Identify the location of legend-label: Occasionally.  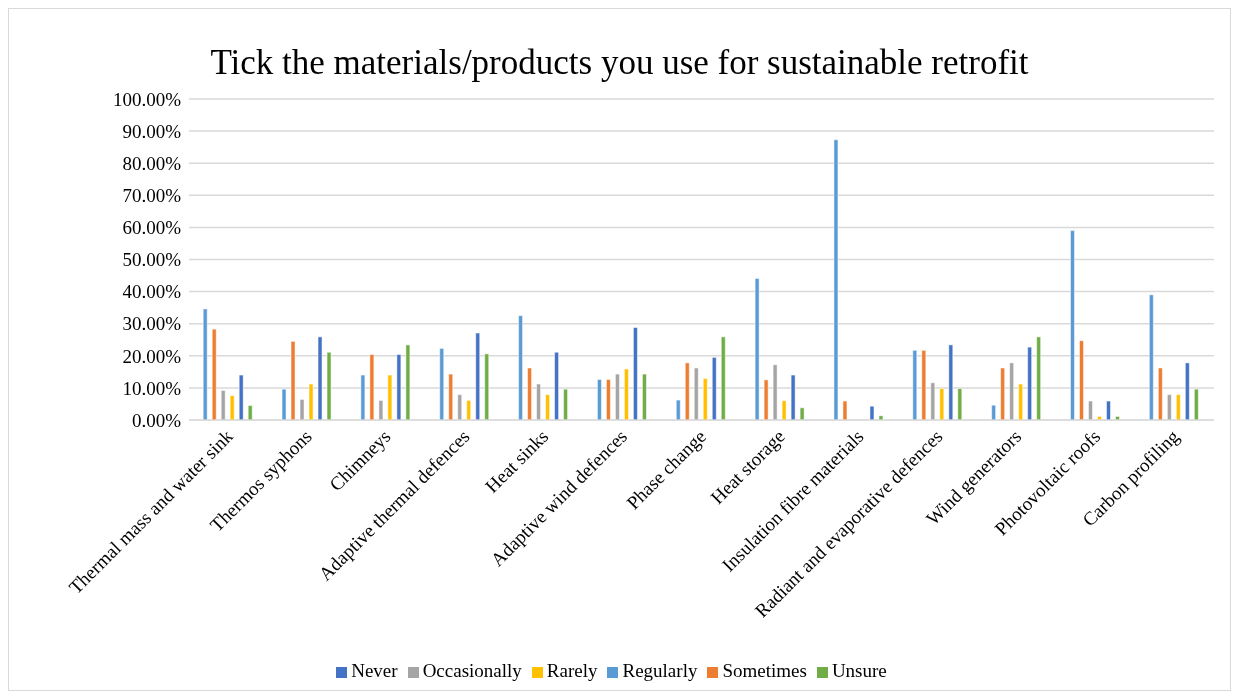
(472, 670).